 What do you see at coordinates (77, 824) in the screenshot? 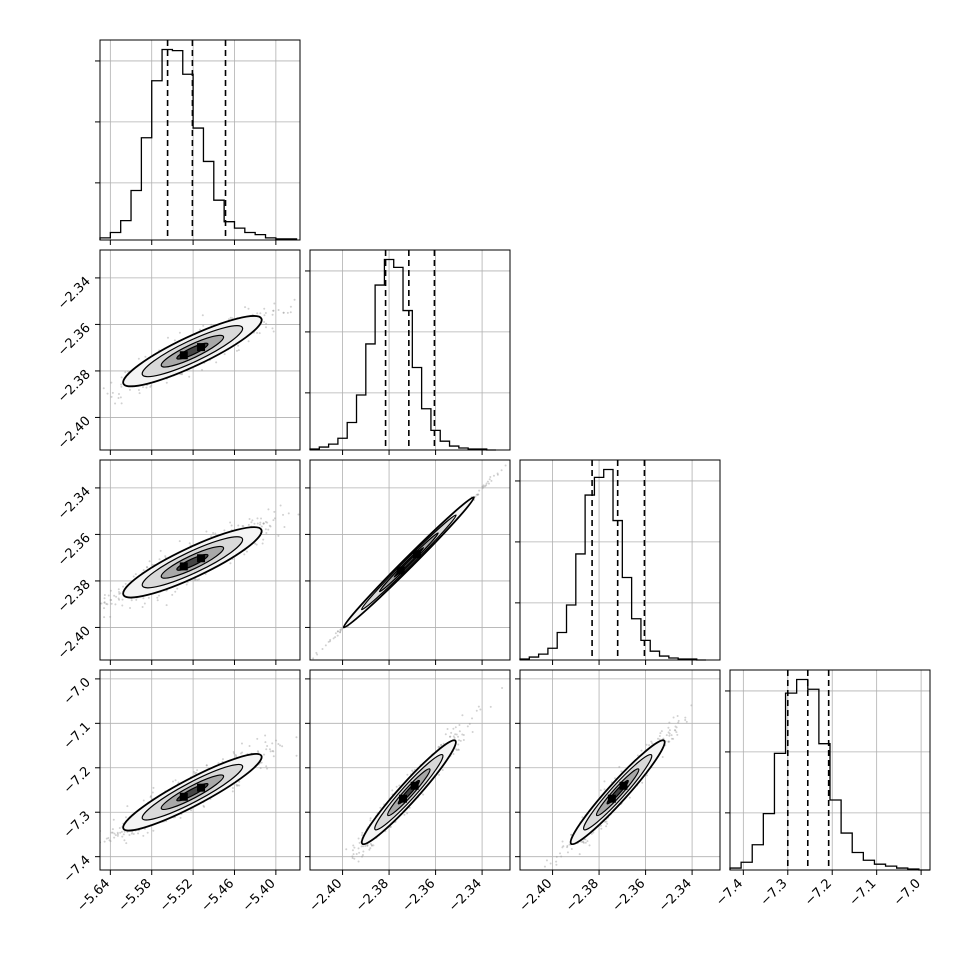
I see `y-tick-label: −7.3` at bounding box center [77, 824].